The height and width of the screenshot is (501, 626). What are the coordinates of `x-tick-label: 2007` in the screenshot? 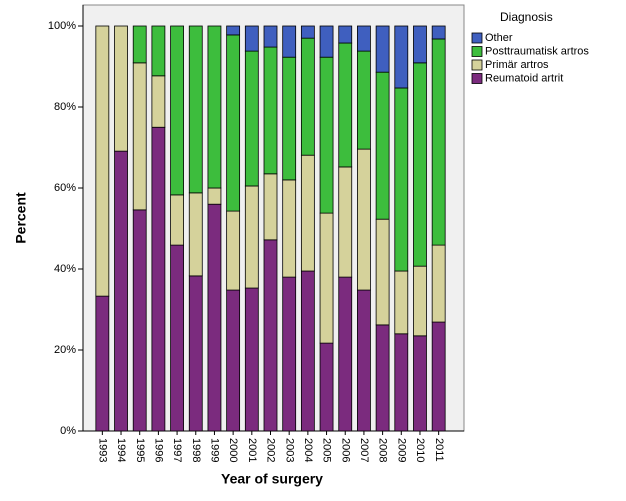 It's located at (364, 450).